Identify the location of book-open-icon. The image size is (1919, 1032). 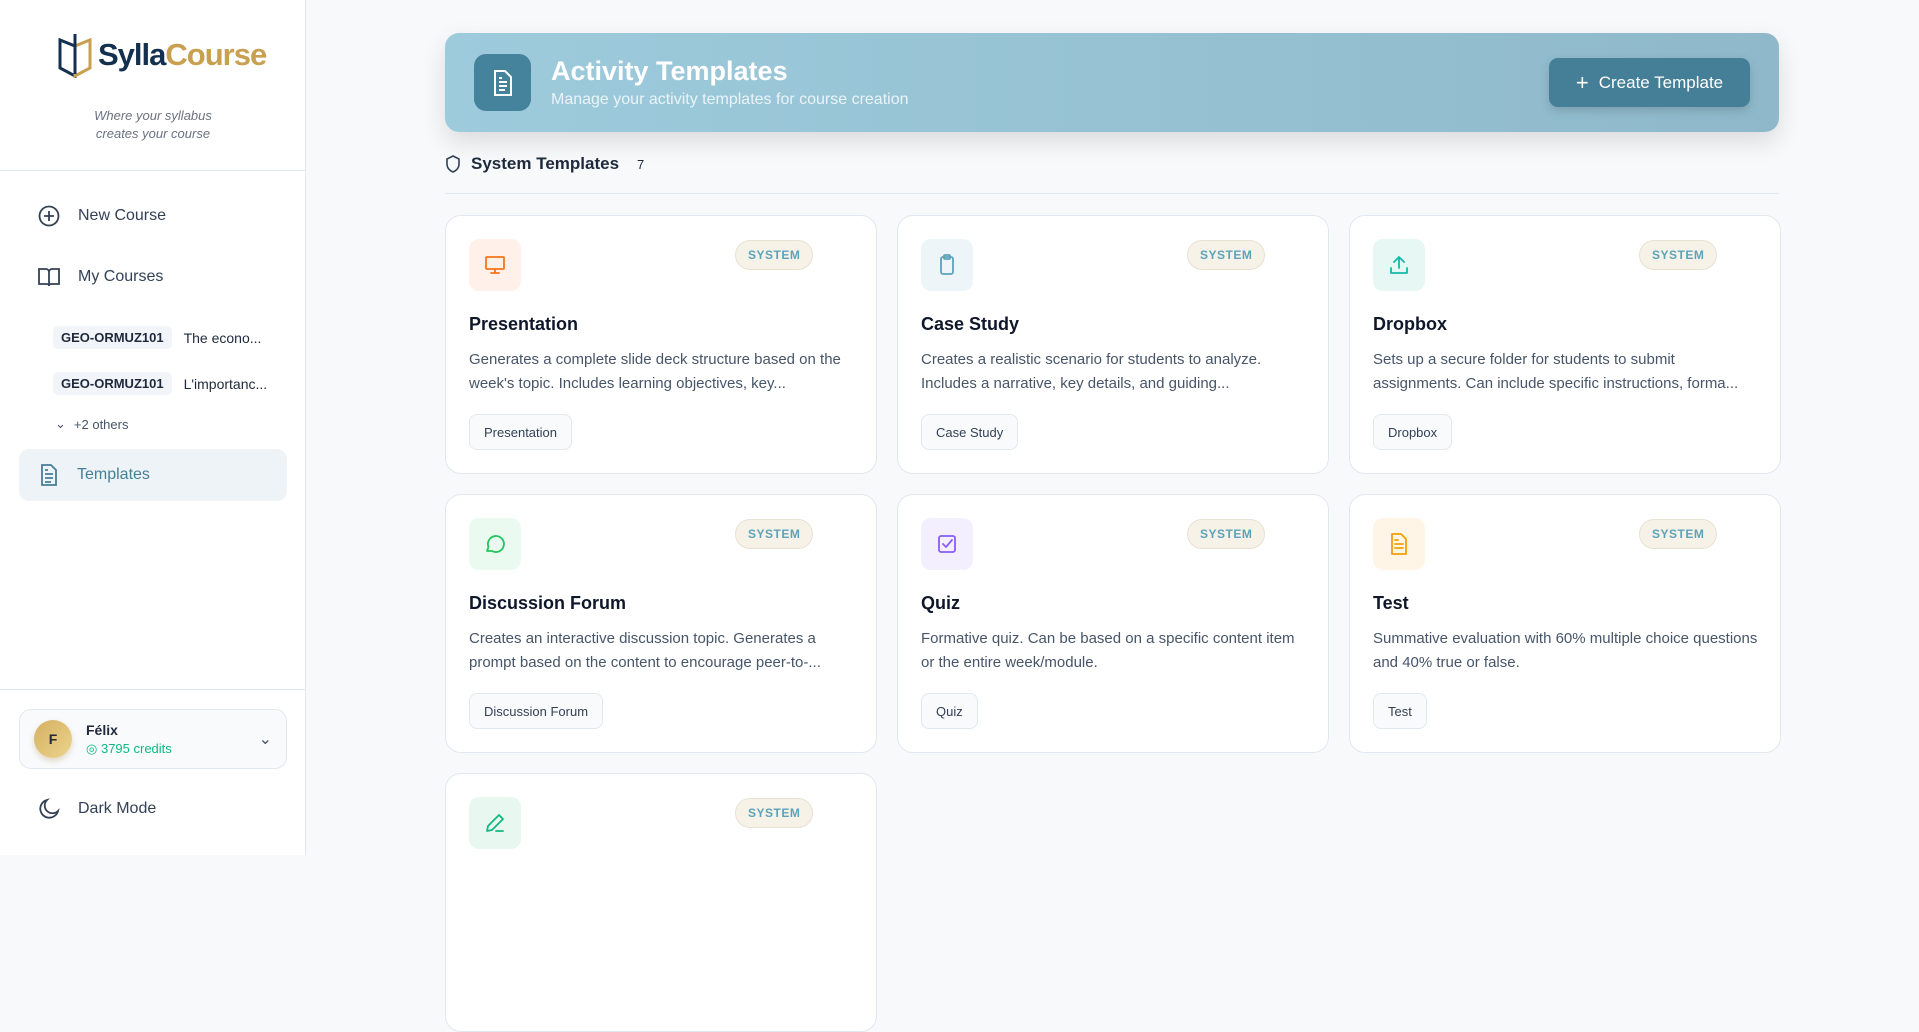
(49, 277).